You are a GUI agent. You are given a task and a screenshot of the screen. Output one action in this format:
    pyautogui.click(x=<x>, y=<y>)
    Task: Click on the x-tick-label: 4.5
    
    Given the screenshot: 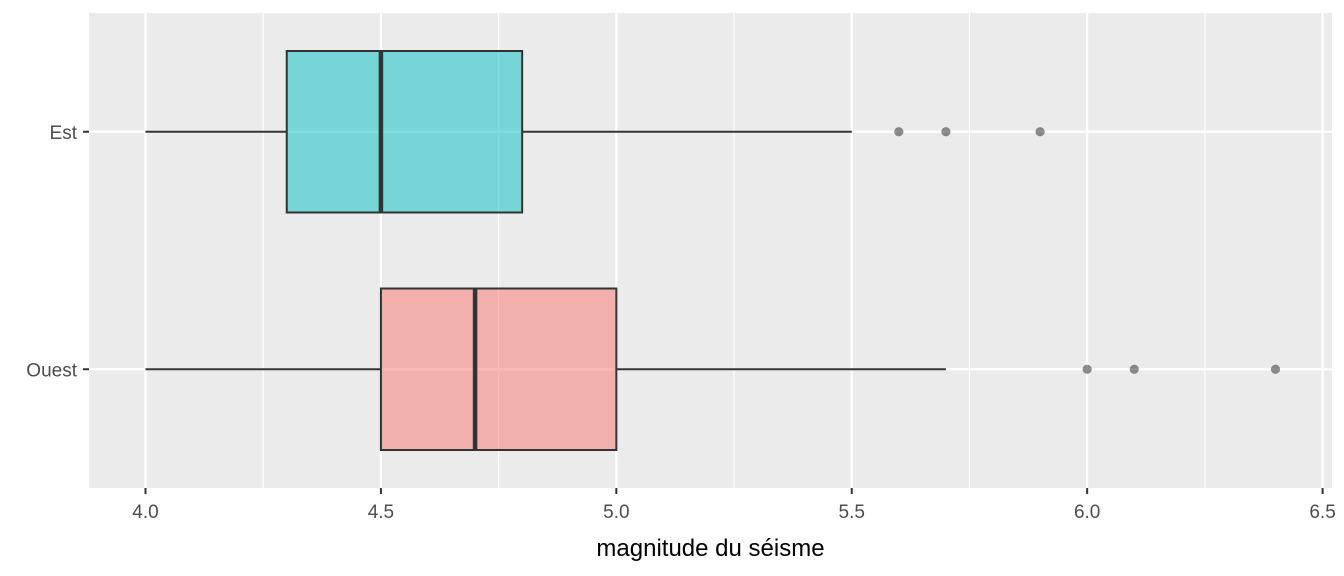 What is the action you would take?
    pyautogui.click(x=381, y=512)
    